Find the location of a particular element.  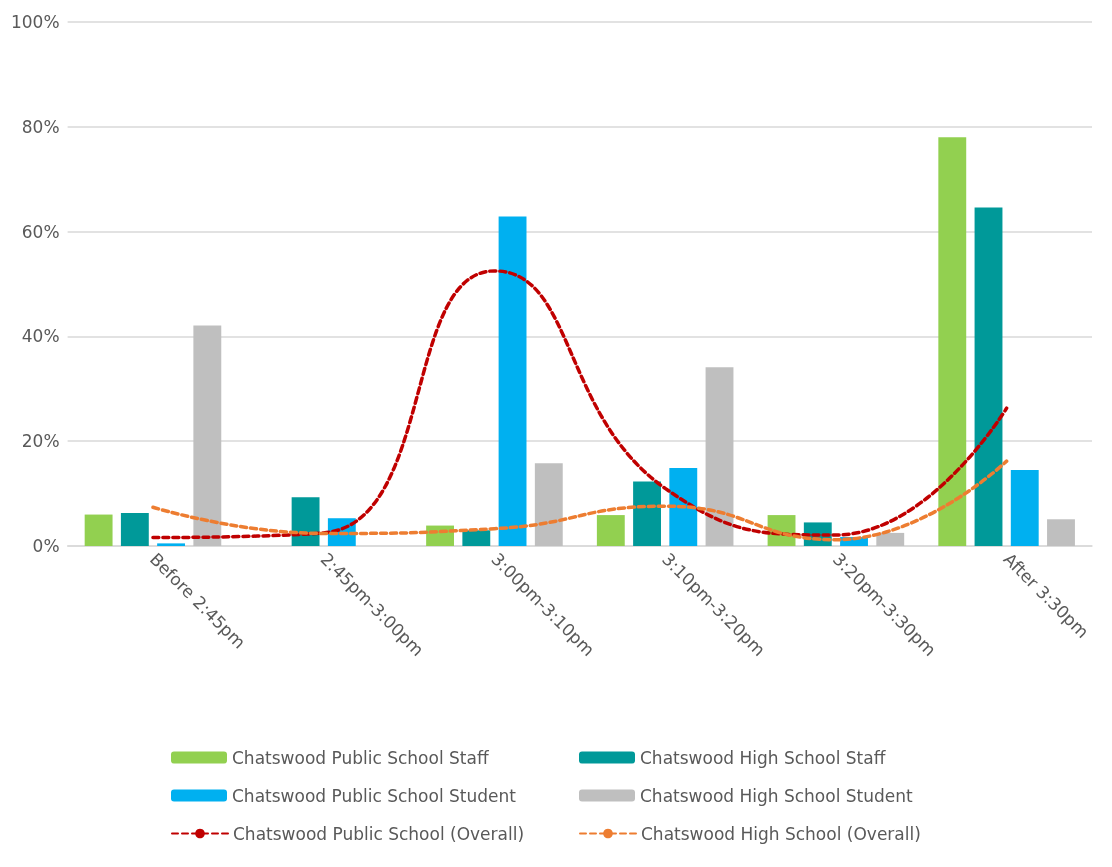

y-tick-label: 80% is located at coordinates (40, 126).